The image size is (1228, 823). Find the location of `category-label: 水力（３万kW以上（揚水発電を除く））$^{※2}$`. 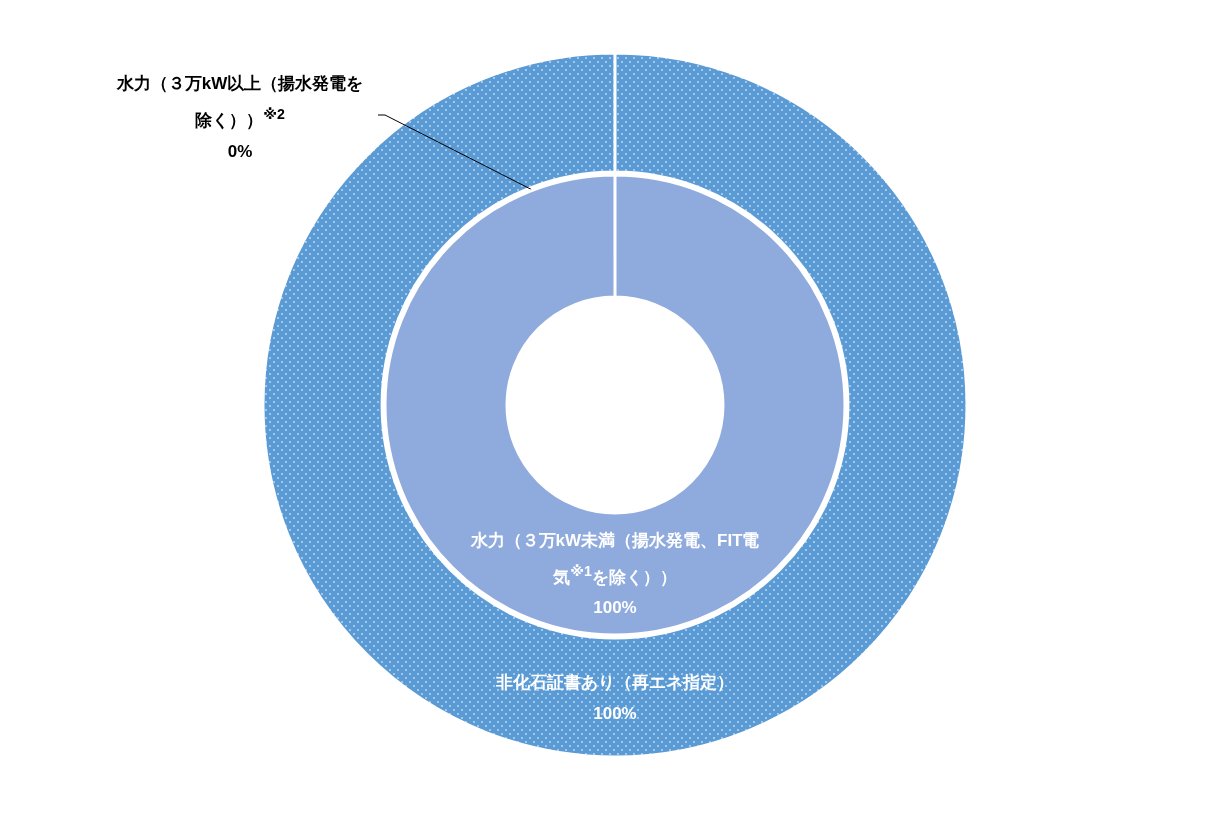

category-label: 水力（３万kW以上（揚水発電を除く））$^{※2}$ is located at coordinates (240, 102).